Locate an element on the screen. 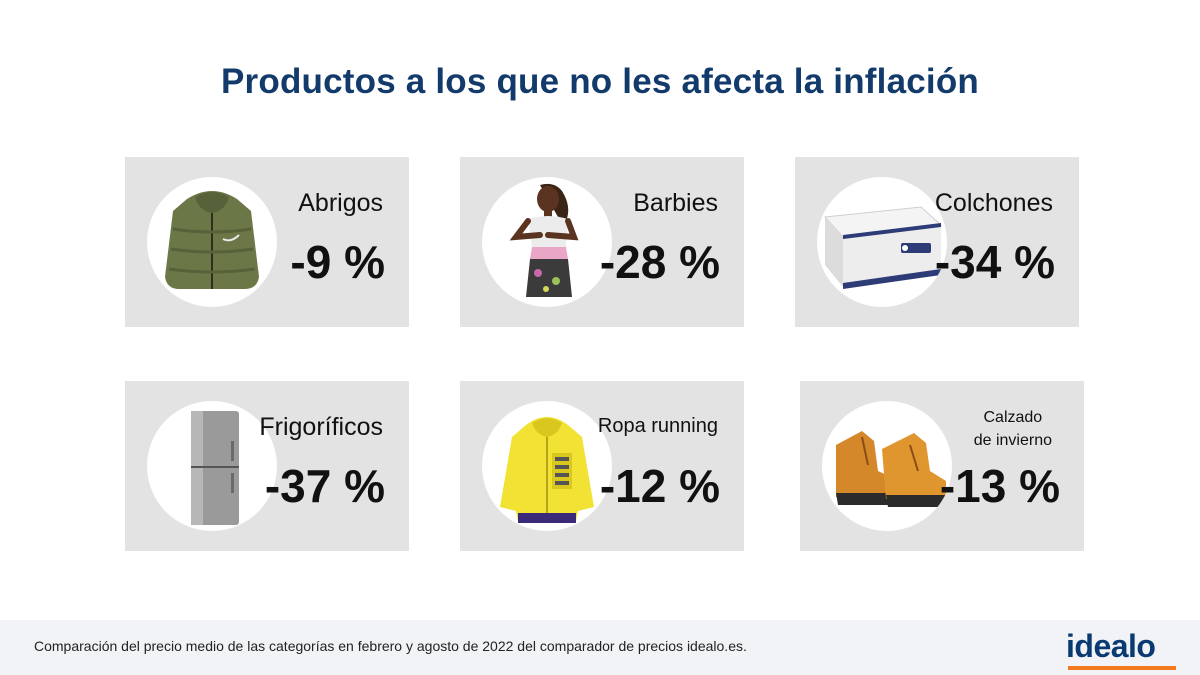 This screenshot has height=675, width=1200. product-card-ropa-running: Ropa running -12 % is located at coordinates (602, 466).